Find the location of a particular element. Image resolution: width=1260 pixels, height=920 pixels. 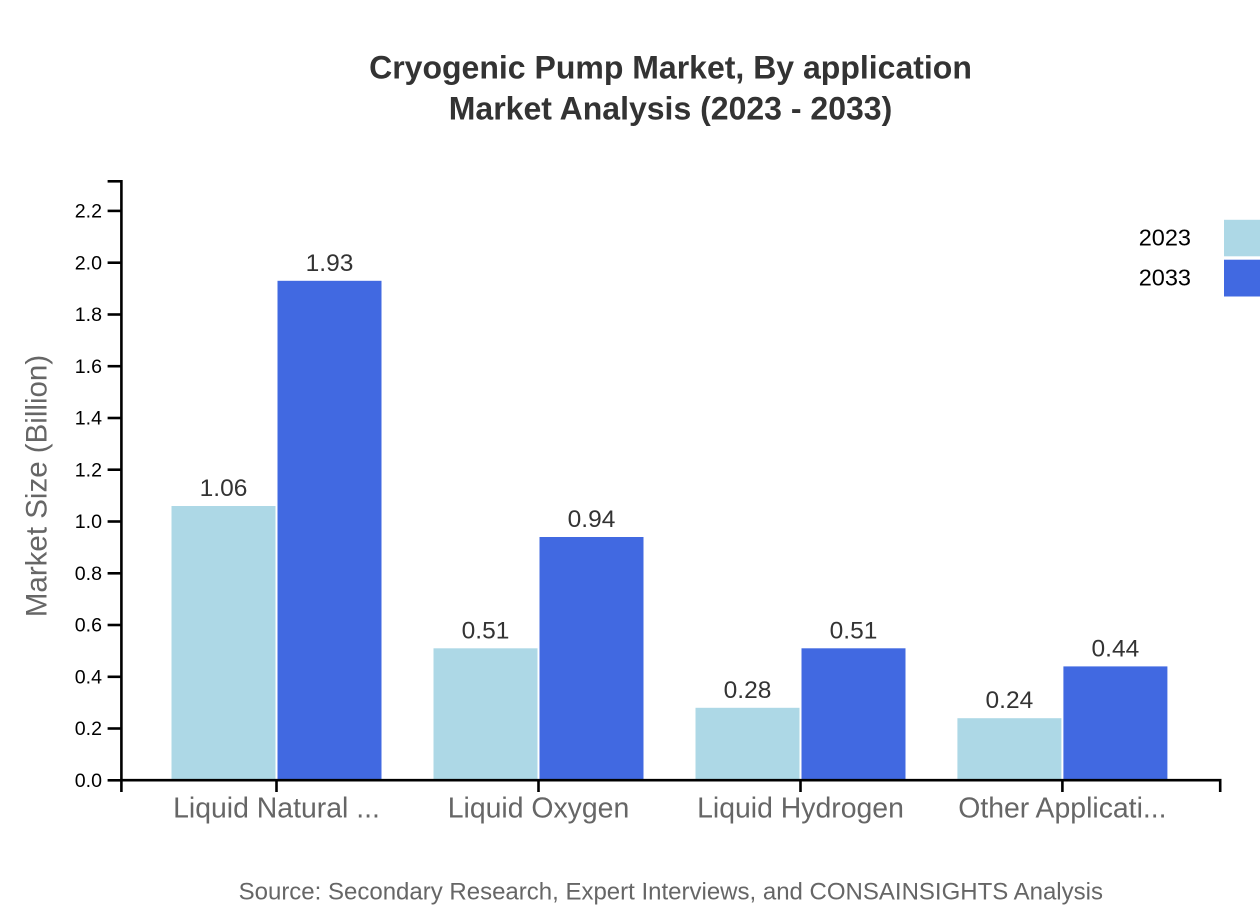

svg-text: 0.0 is located at coordinates (88, 781).